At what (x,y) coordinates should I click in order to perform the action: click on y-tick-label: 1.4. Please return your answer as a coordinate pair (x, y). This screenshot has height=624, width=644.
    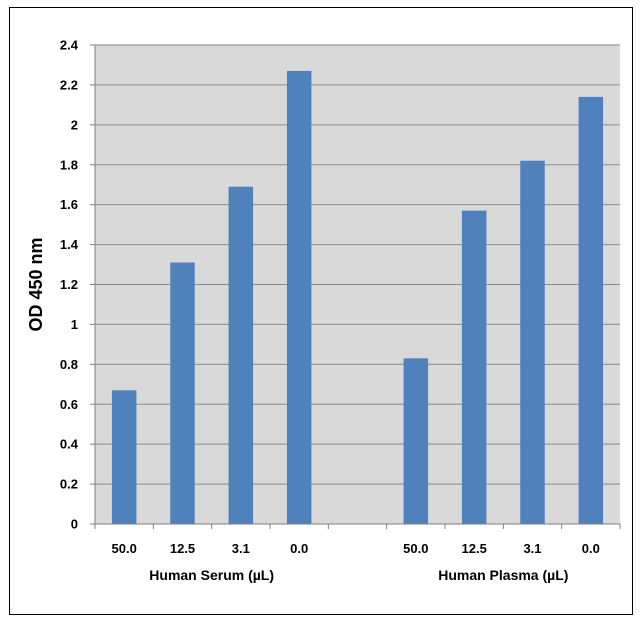
    Looking at the image, I should click on (69, 244).